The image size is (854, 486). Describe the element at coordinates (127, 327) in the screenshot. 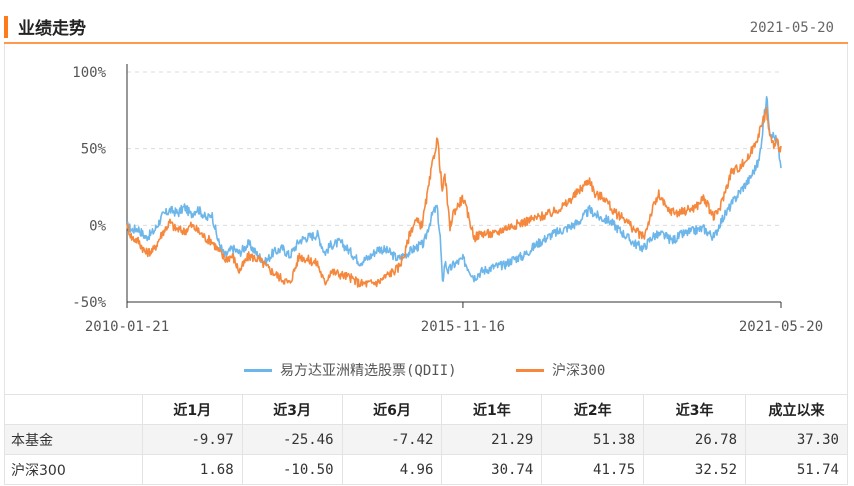

I see `x-tick-label: 2010-01-21` at that location.